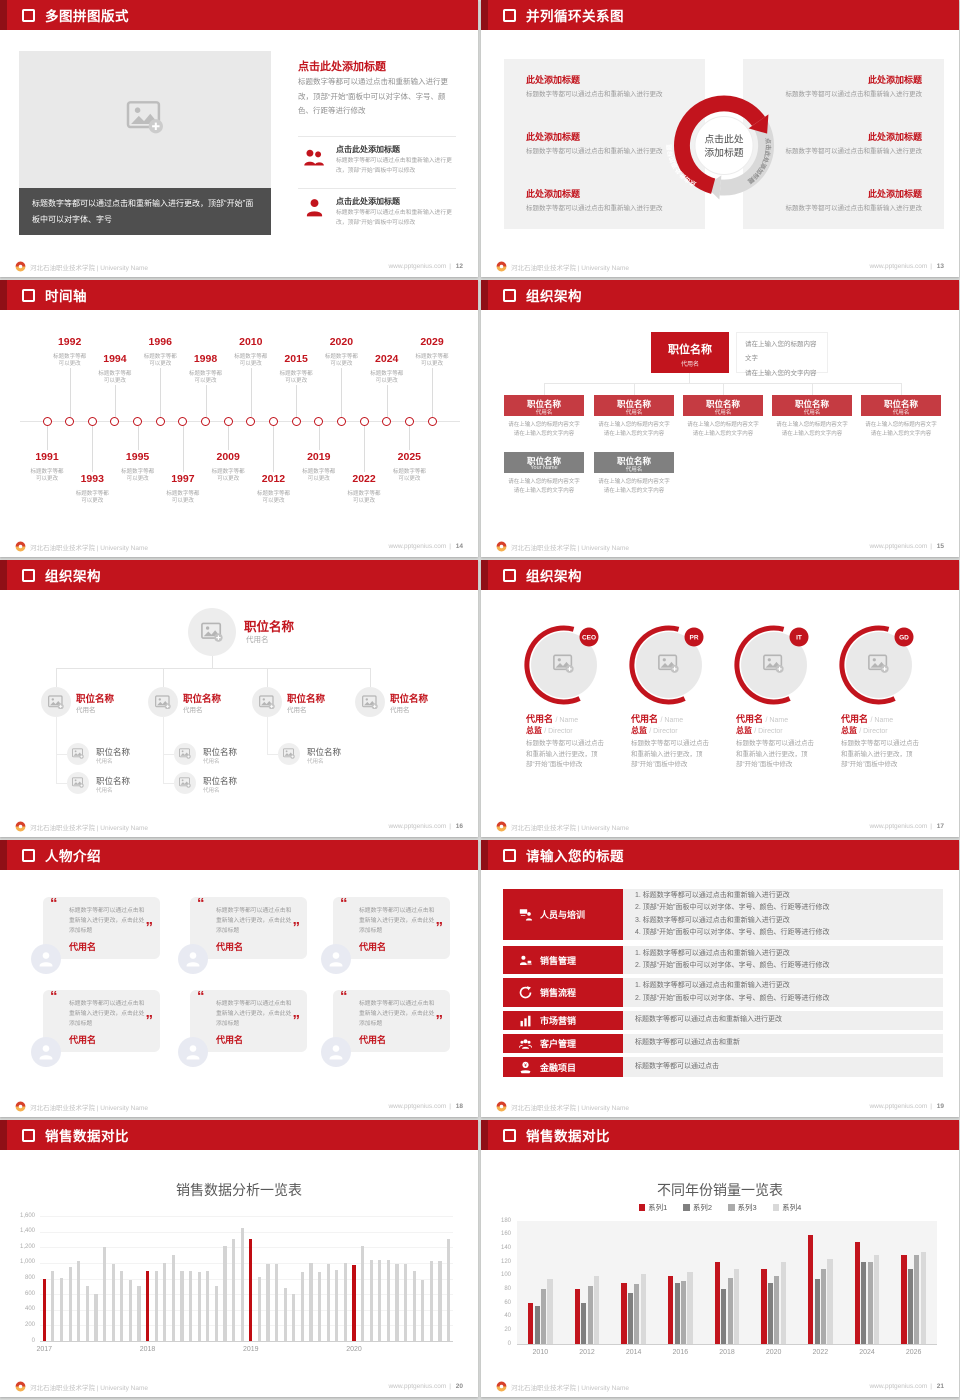 The height and width of the screenshot is (1400, 960). I want to click on agenda-line: 3. 标题数字等都可以通过点击和重新输入进行更改, so click(712, 920).